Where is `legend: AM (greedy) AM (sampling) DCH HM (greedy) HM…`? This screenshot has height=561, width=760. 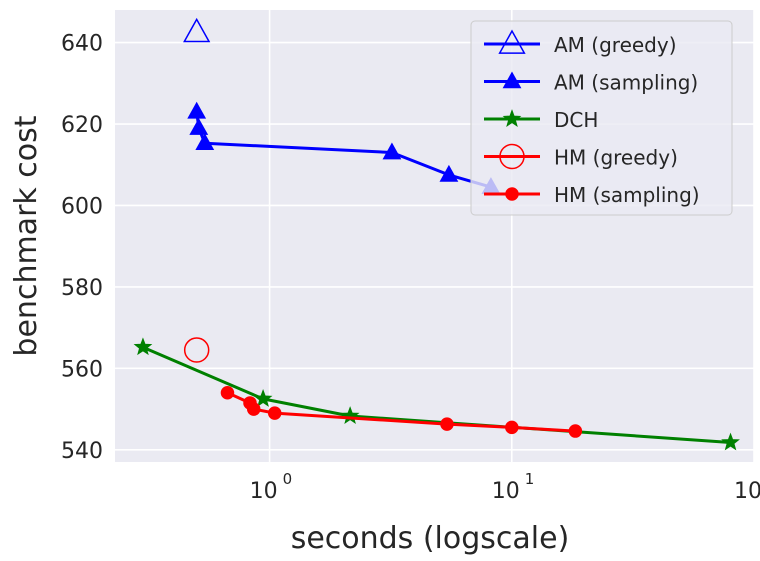
legend: AM (greedy) AM (sampling) DCH HM (greedy) HM… is located at coordinates (601, 118).